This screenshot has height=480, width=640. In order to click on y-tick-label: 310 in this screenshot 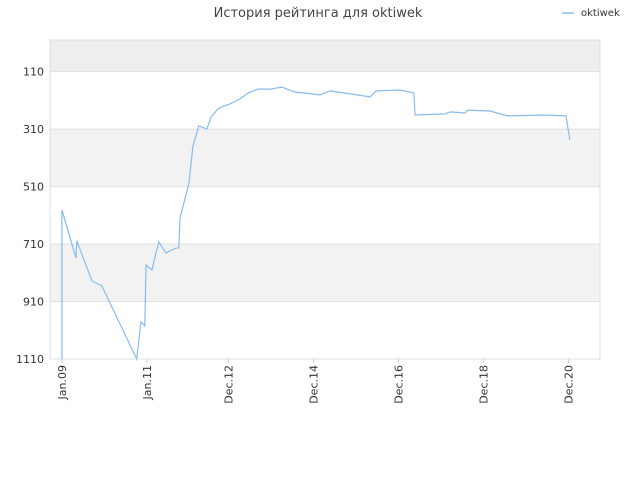, I will do `click(33, 129)`.